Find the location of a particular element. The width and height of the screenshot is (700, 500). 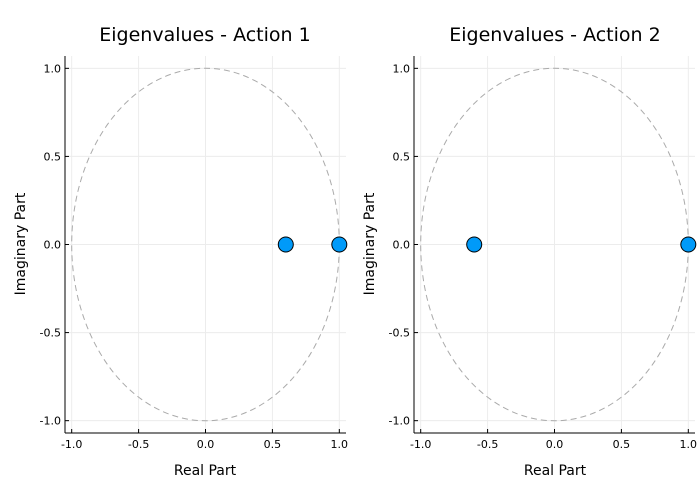

subplot-title: Eigenvalues - Action 2 is located at coordinates (554, 35).